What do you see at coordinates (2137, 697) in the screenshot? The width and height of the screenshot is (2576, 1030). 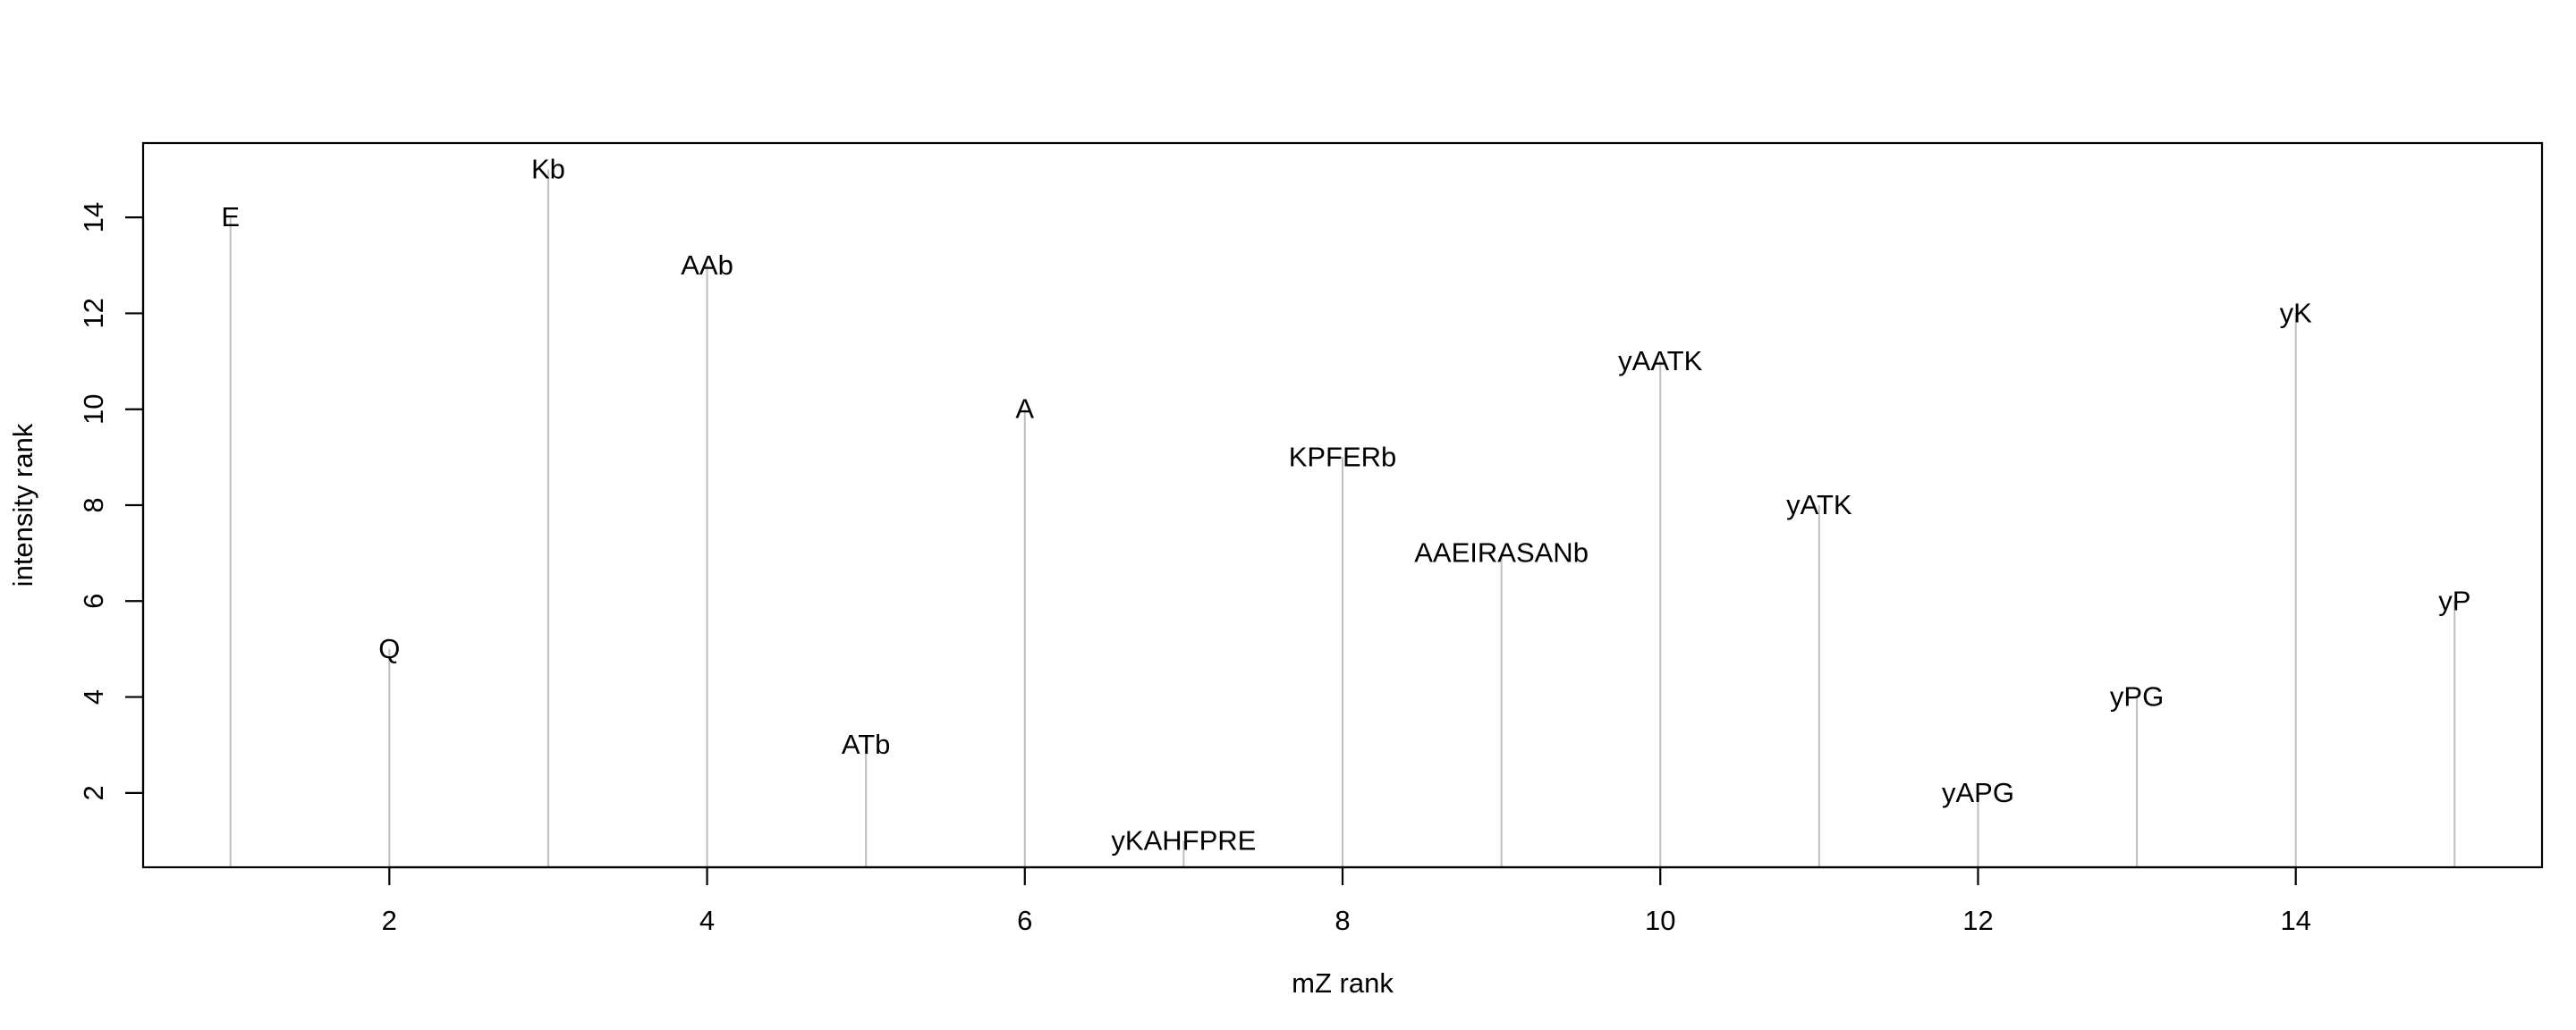 I see `peak-label-yPG: yPG` at bounding box center [2137, 697].